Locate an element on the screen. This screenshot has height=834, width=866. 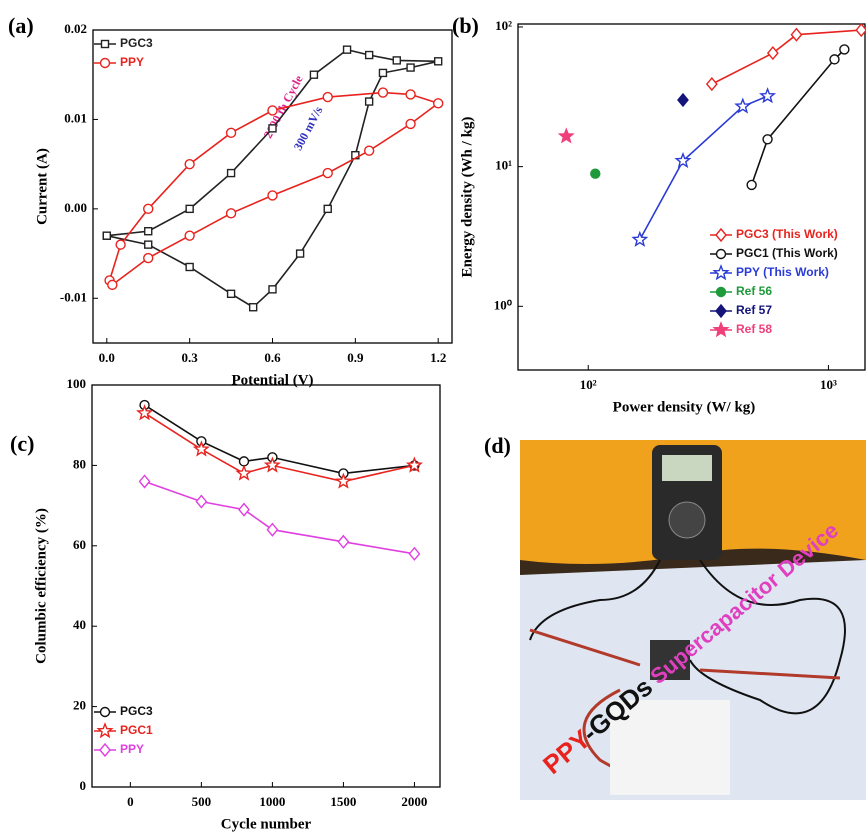
x-tick-label: 1500 is located at coordinates (343, 801).